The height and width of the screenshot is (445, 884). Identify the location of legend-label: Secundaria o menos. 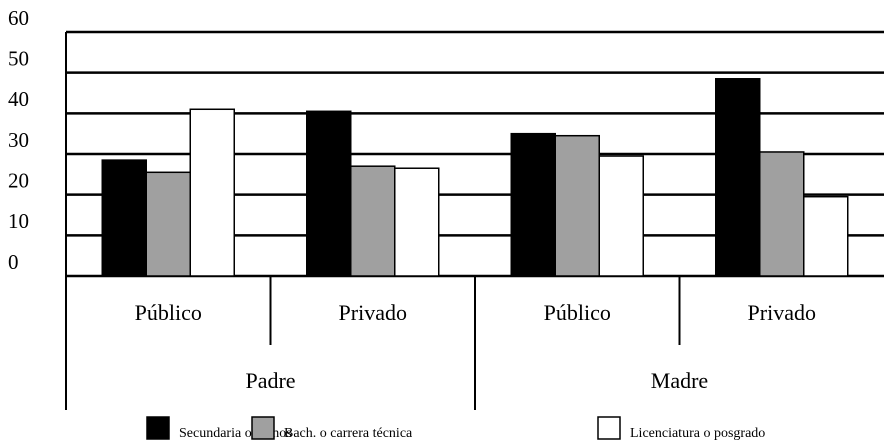
(235, 433).